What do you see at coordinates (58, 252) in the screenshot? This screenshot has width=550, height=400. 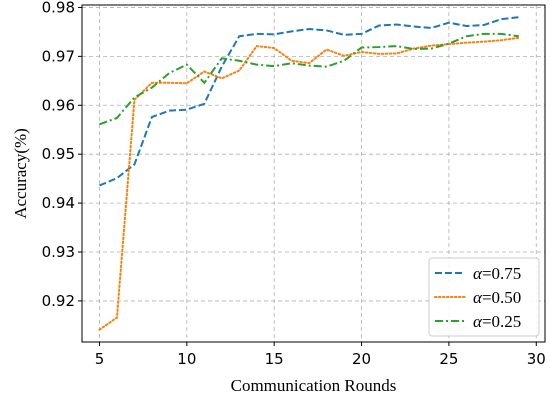 I see `y-tick-label: 0.93` at bounding box center [58, 252].